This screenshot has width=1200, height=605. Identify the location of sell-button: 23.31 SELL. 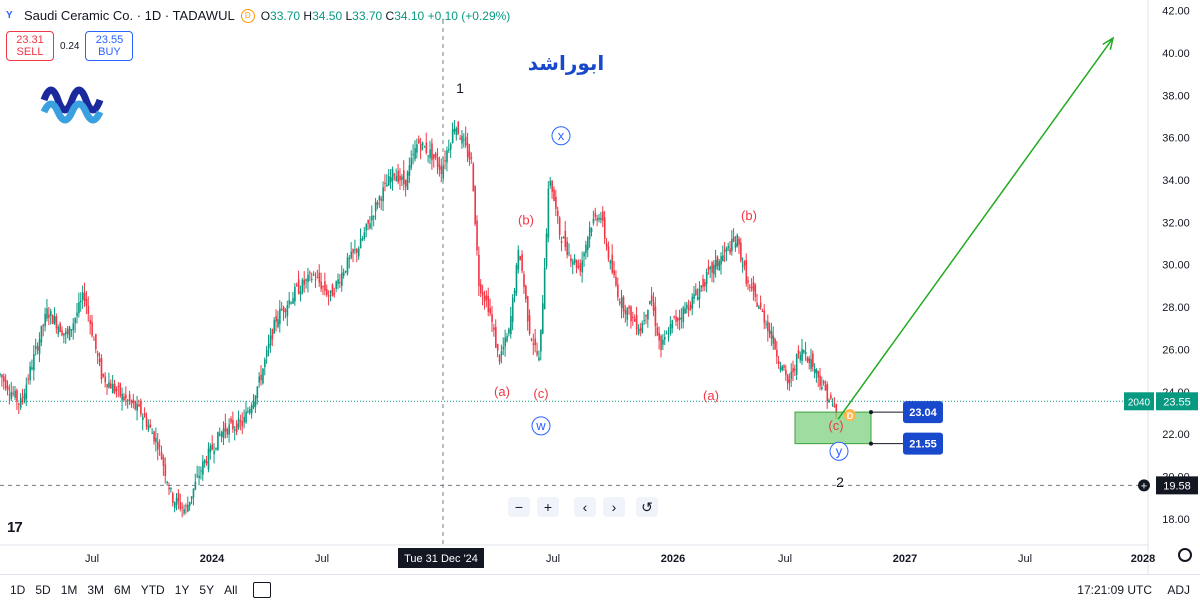
(30, 46).